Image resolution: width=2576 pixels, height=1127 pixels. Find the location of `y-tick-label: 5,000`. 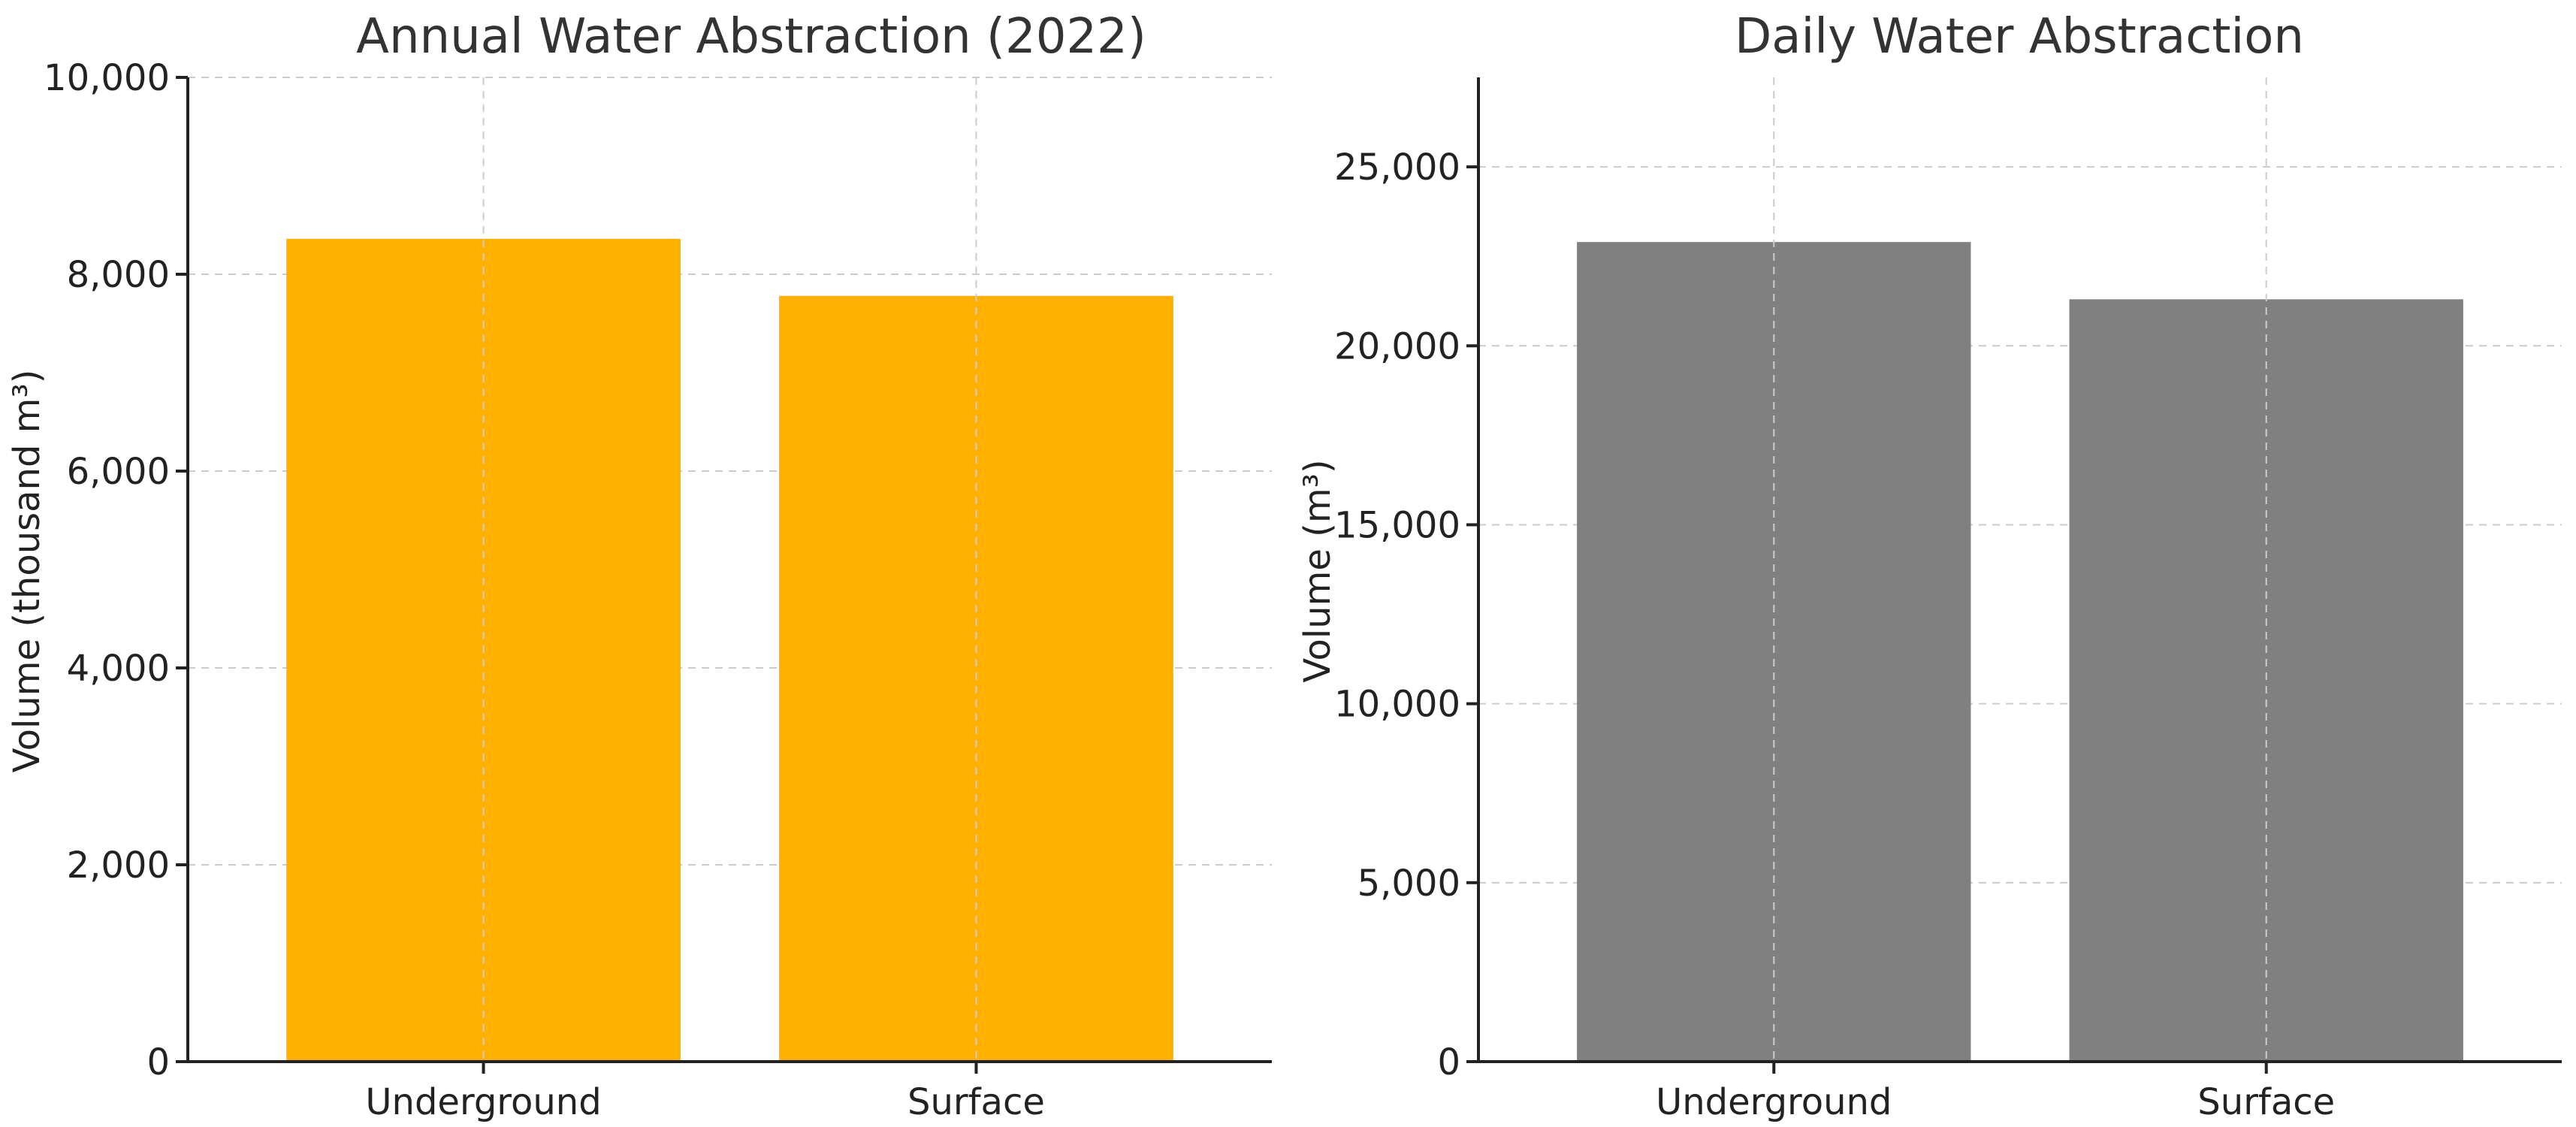

y-tick-label: 5,000 is located at coordinates (1408, 884).